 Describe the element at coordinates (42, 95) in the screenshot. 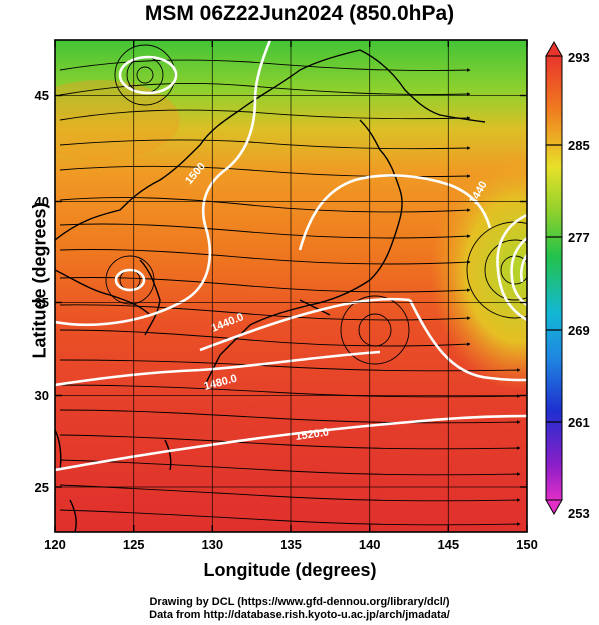

I see `y-tick-45: 45` at that location.